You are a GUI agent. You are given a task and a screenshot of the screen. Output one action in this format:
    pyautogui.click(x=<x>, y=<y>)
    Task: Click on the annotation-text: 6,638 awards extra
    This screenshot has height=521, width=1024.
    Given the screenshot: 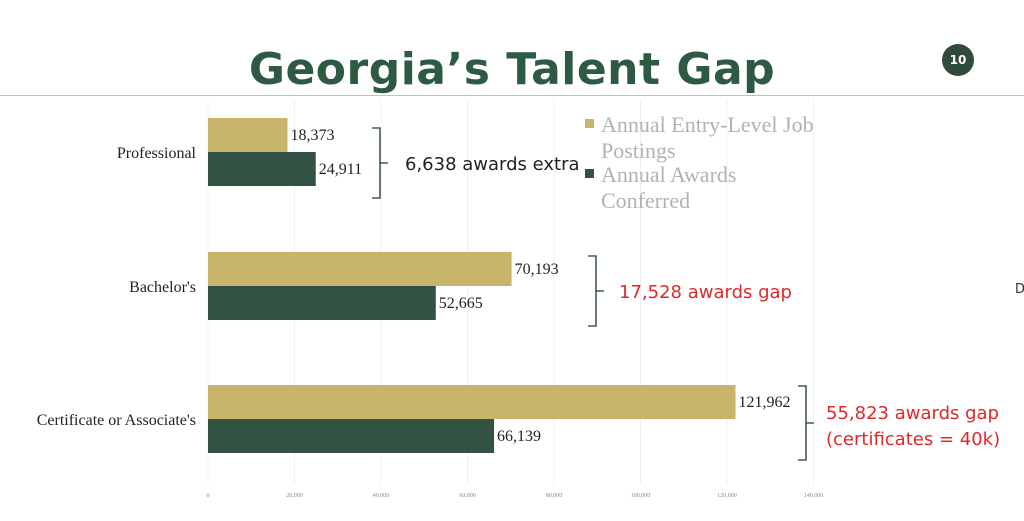 What is the action you would take?
    pyautogui.click(x=492, y=164)
    